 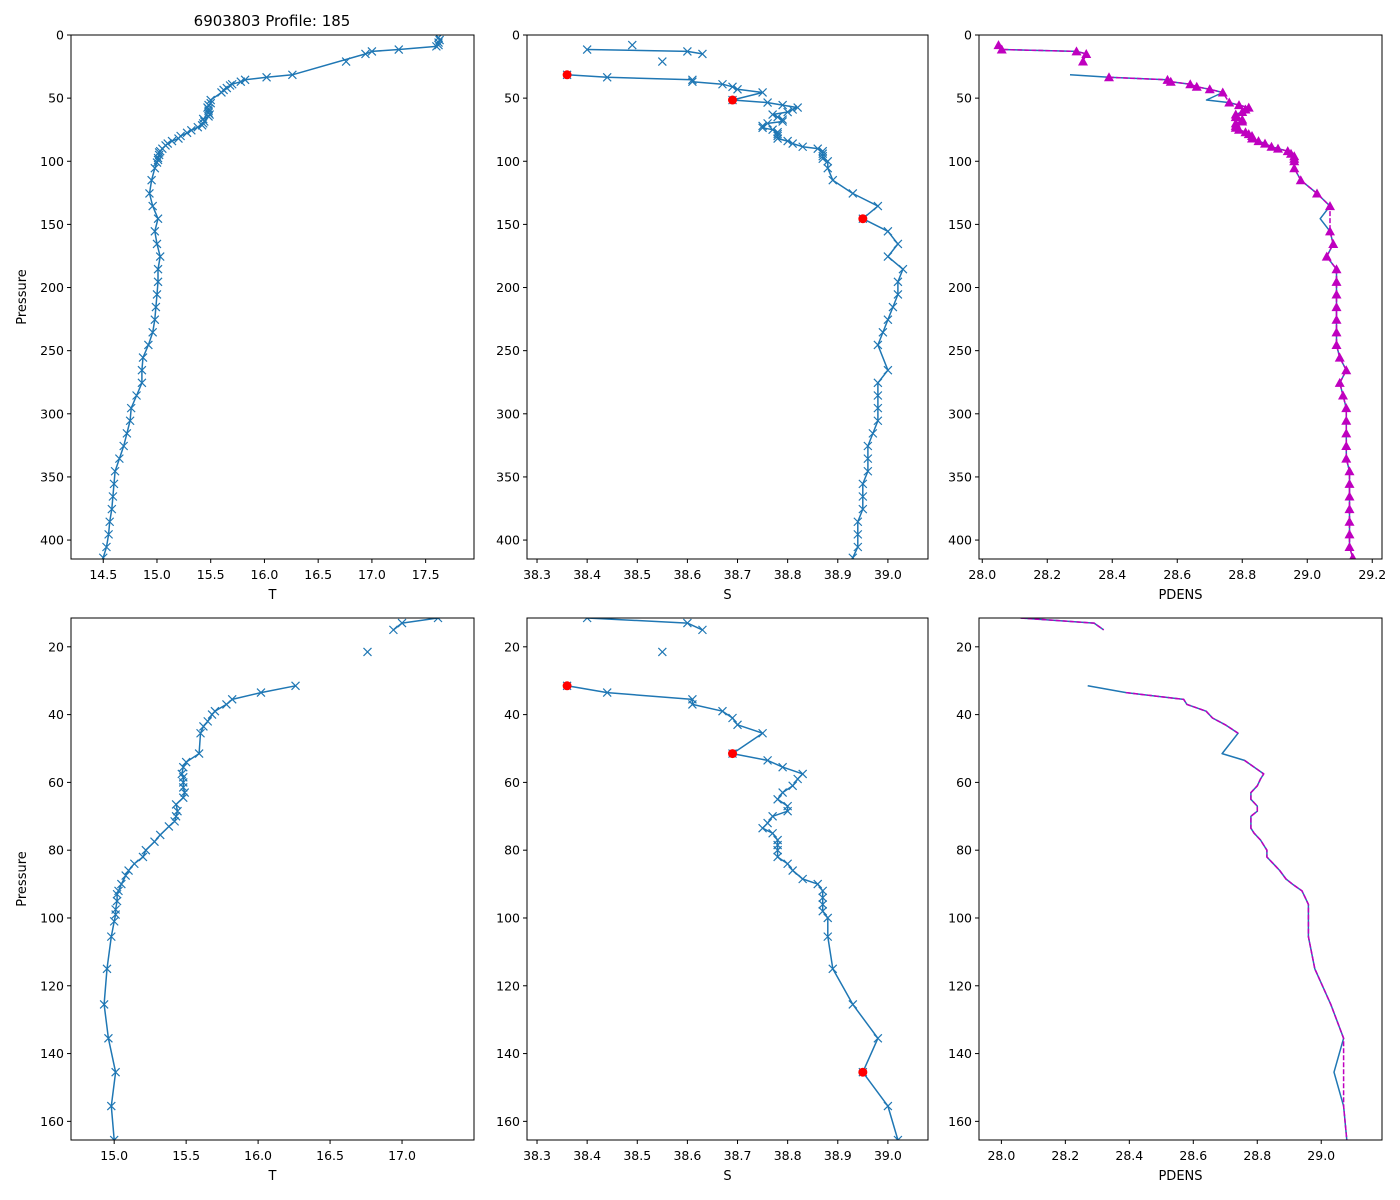 What do you see at coordinates (1047, 574) in the screenshot?
I see `top-density-x-tick-label: 28.2` at bounding box center [1047, 574].